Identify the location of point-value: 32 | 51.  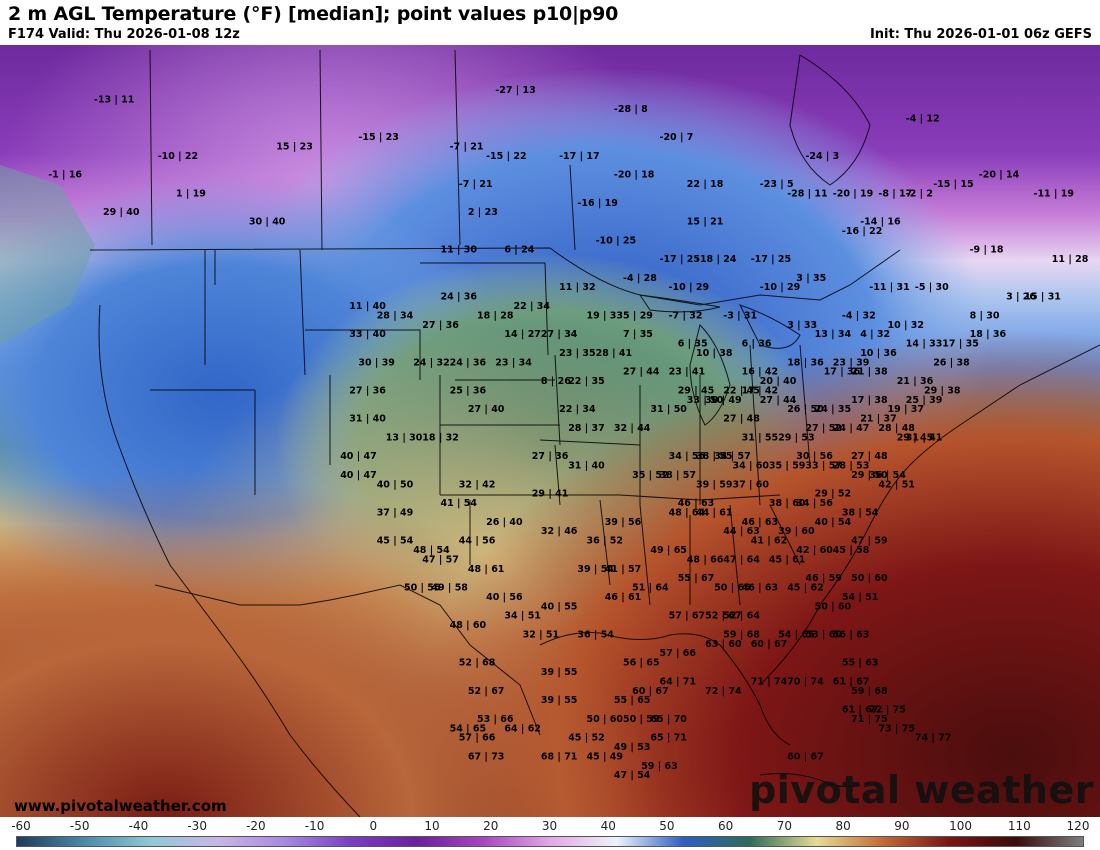
(541, 635).